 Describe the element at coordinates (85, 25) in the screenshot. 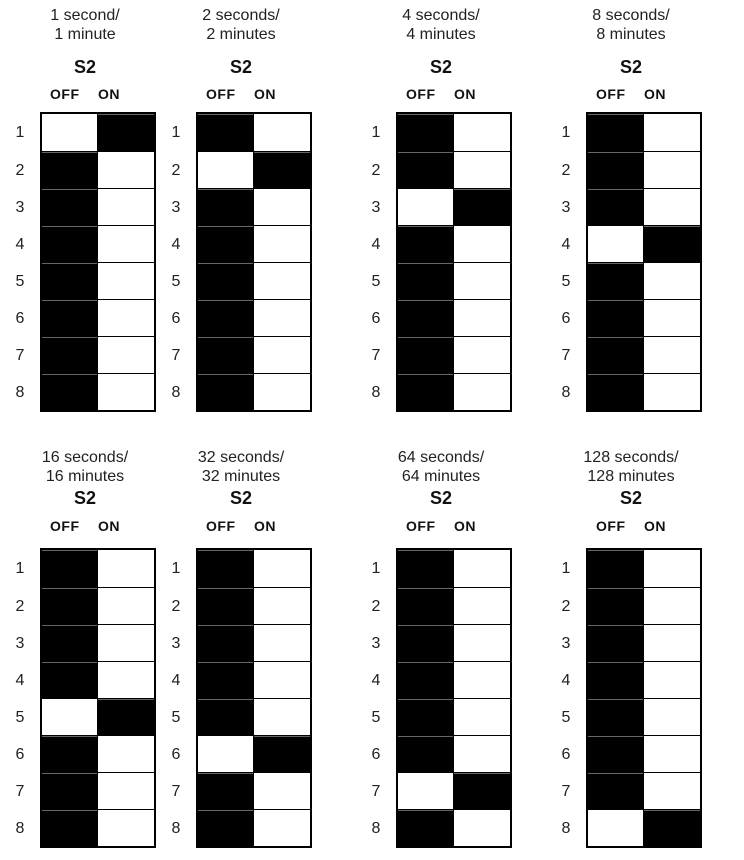

I see `panel-title: 1 second/ 1 minute` at that location.